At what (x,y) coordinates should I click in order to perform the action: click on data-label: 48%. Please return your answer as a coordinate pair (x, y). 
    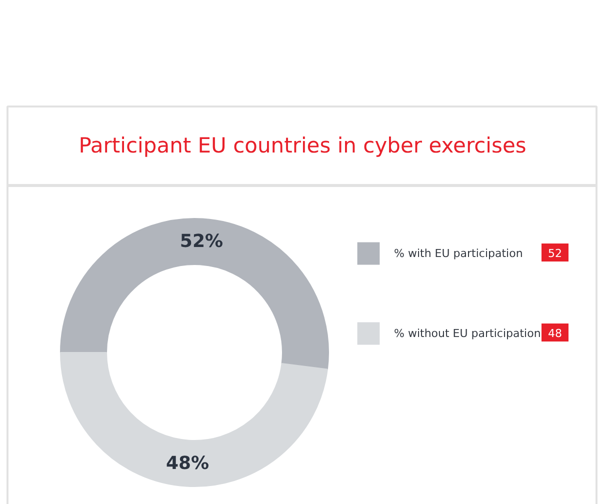
    Looking at the image, I should click on (188, 463).